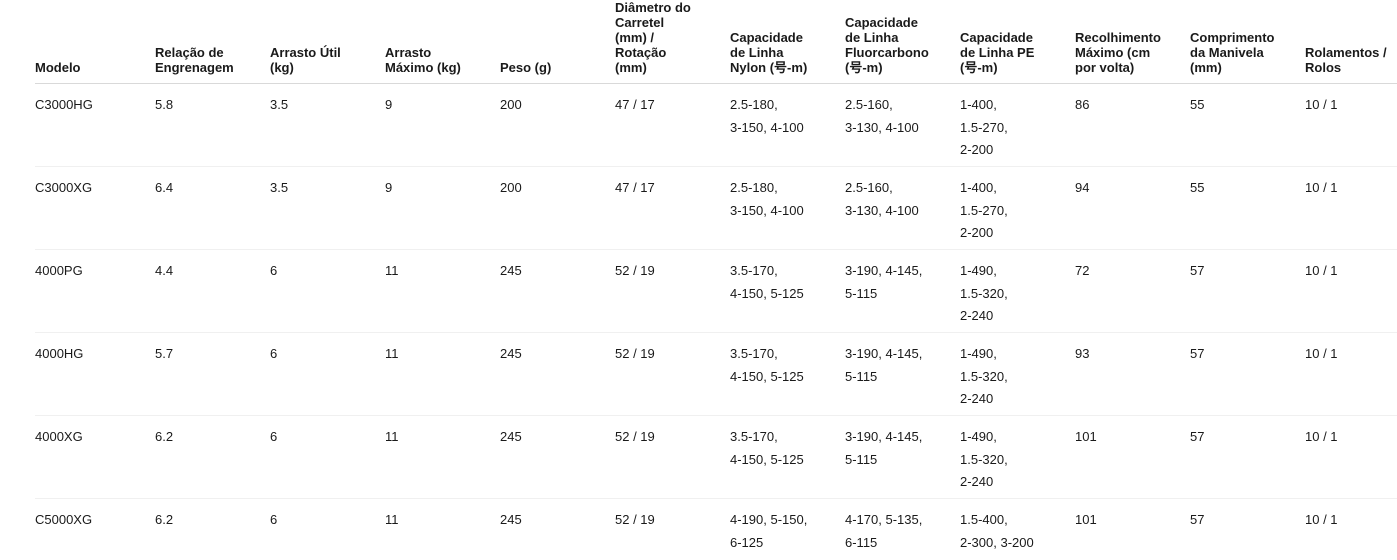 Image resolution: width=1397 pixels, height=560 pixels. I want to click on cell-max-retrieve: 72, so click(1132, 291).